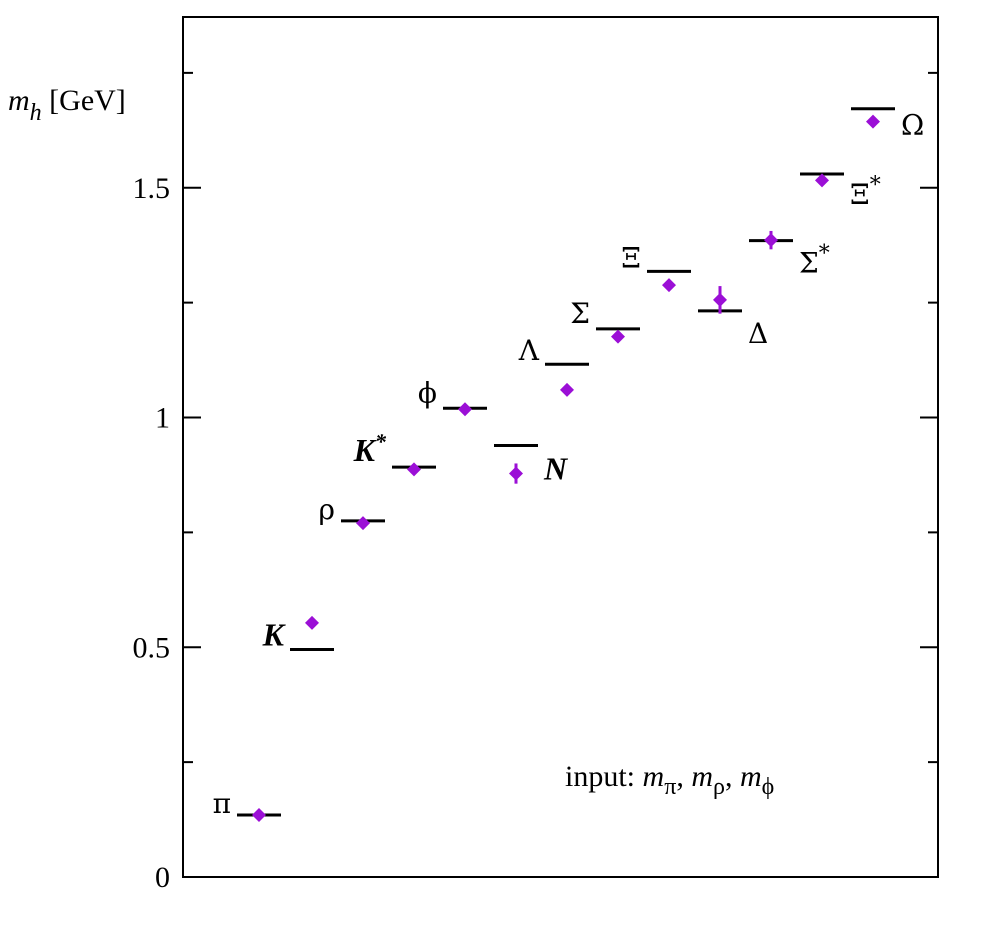 The image size is (1000, 930). Describe the element at coordinates (327, 509) in the screenshot. I see `hadron-label: ρ` at that location.